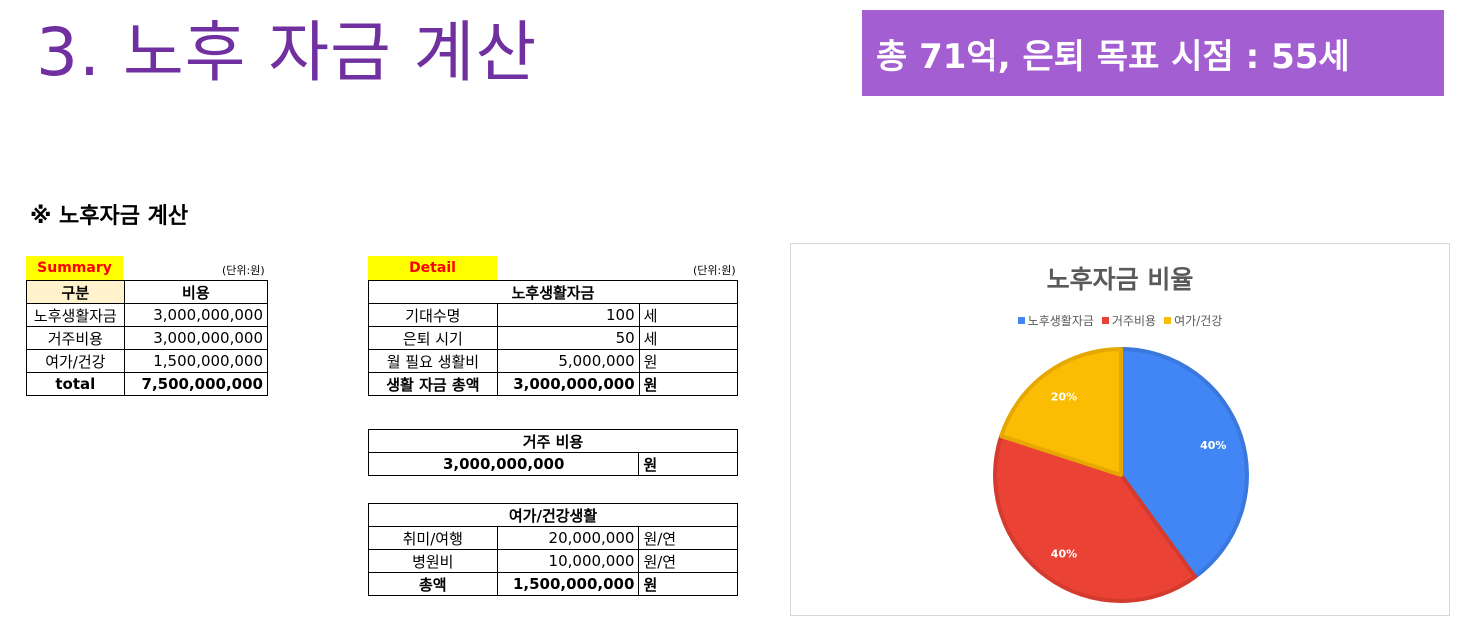  I want to click on summary-label: 노후생활자금, so click(75, 315).